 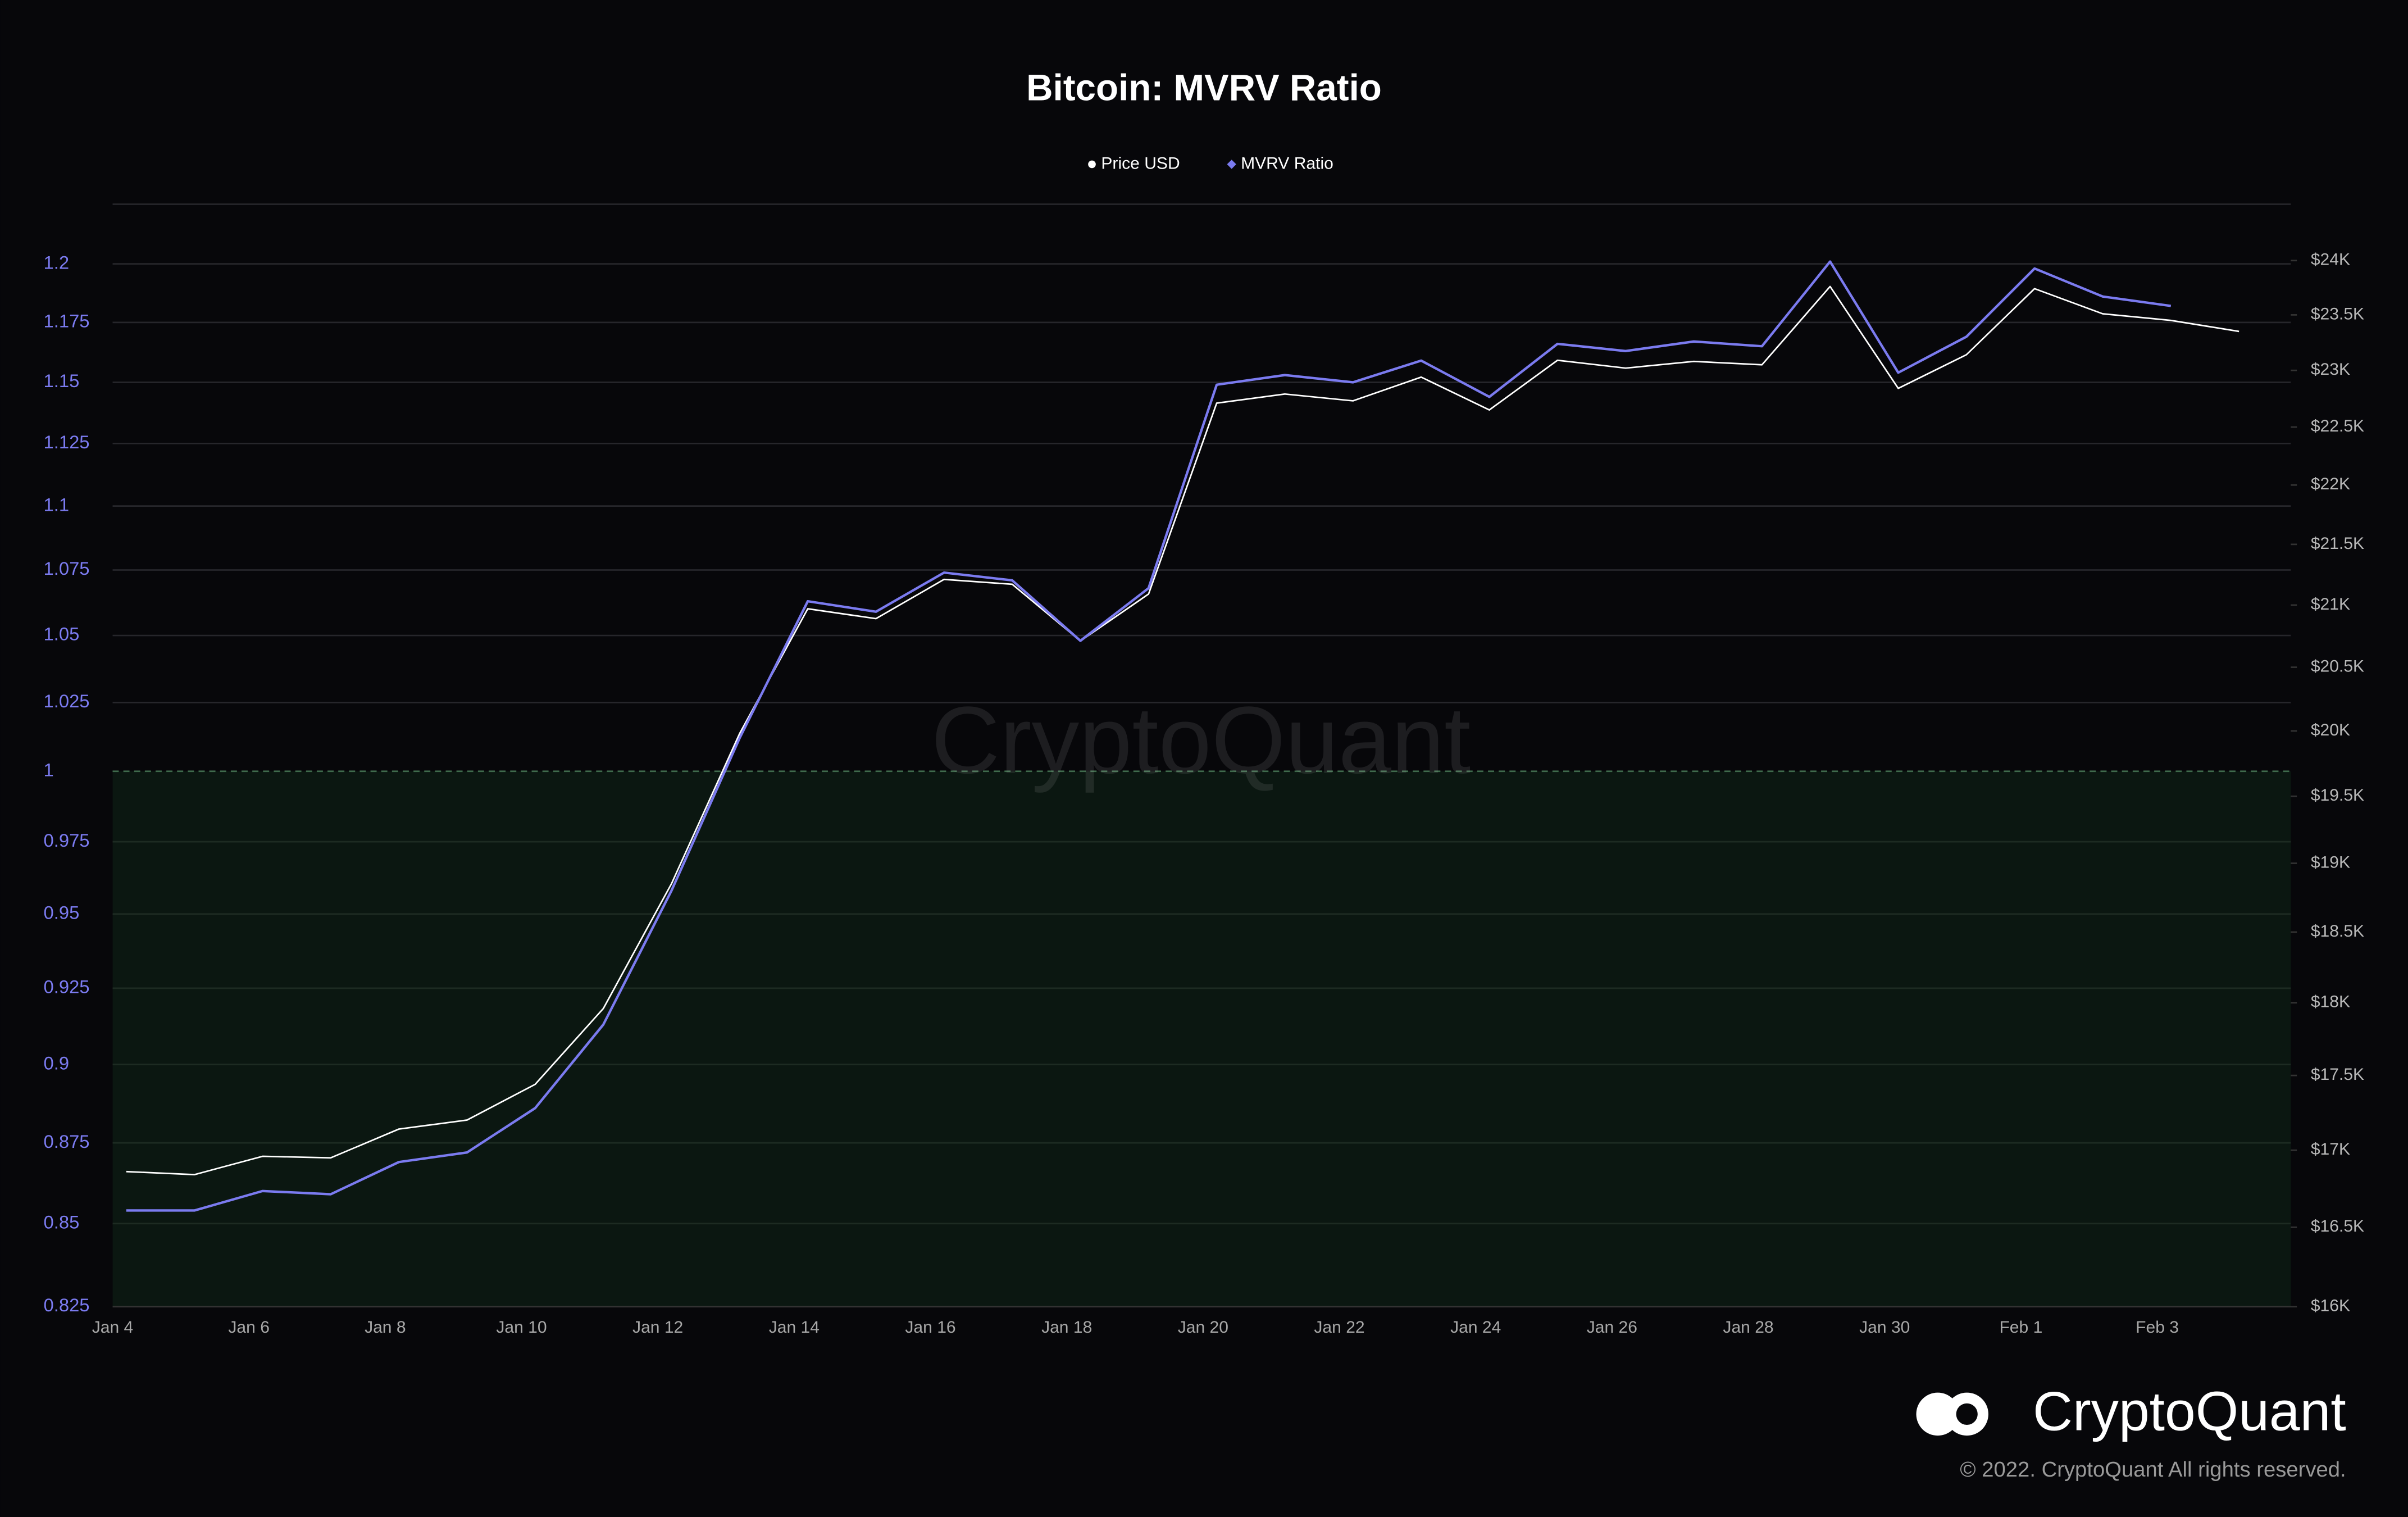 What do you see at coordinates (62, 1221) in the screenshot?
I see `y-tick-label: 0.85` at bounding box center [62, 1221].